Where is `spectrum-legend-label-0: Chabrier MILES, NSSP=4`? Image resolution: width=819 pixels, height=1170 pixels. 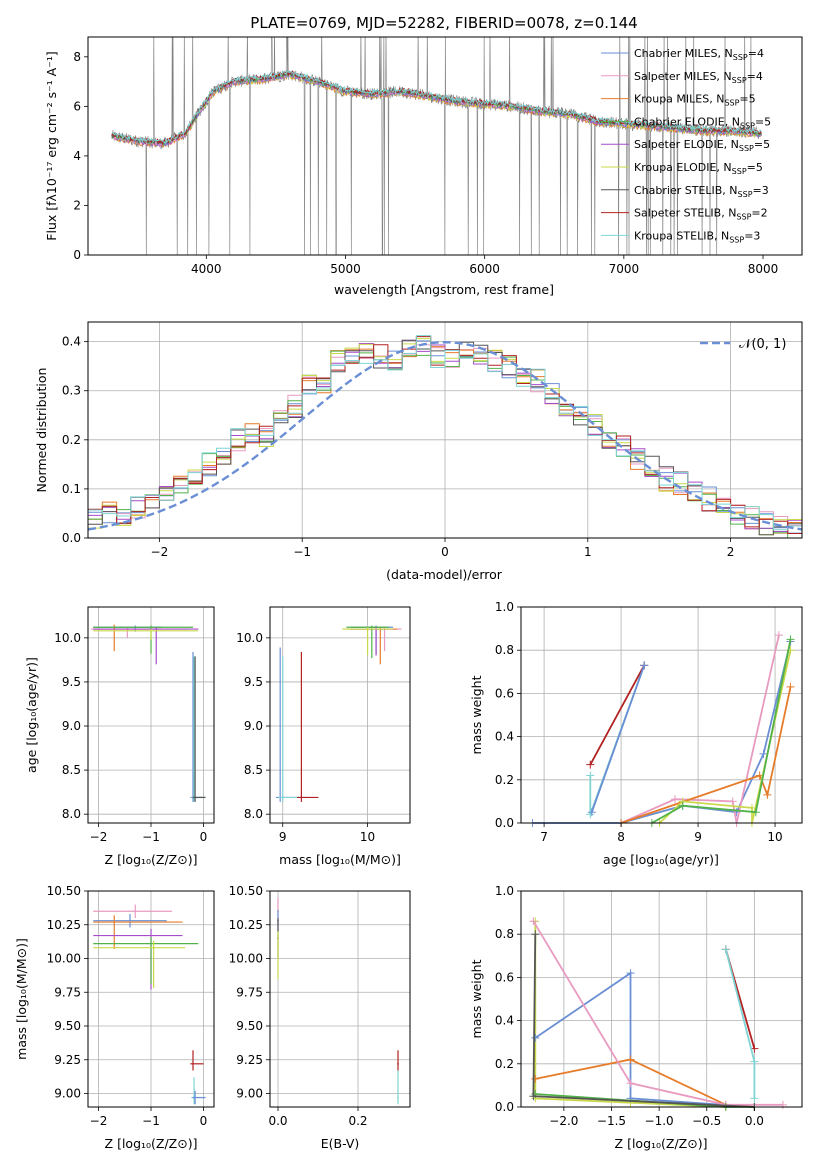 spectrum-legend-label-0: Chabrier MILES, NSSP=4 is located at coordinates (699, 54).